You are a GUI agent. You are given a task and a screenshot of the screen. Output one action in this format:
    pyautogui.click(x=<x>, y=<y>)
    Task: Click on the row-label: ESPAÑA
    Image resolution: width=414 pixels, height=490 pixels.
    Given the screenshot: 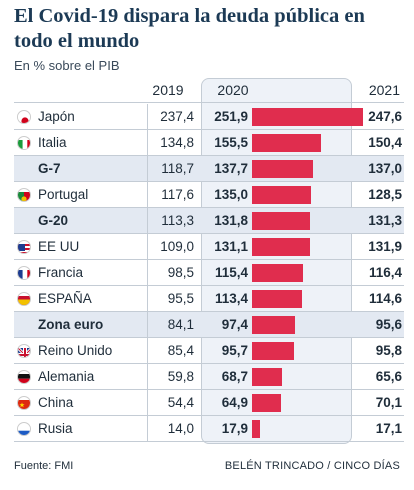 What is the action you would take?
    pyautogui.click(x=65, y=298)
    